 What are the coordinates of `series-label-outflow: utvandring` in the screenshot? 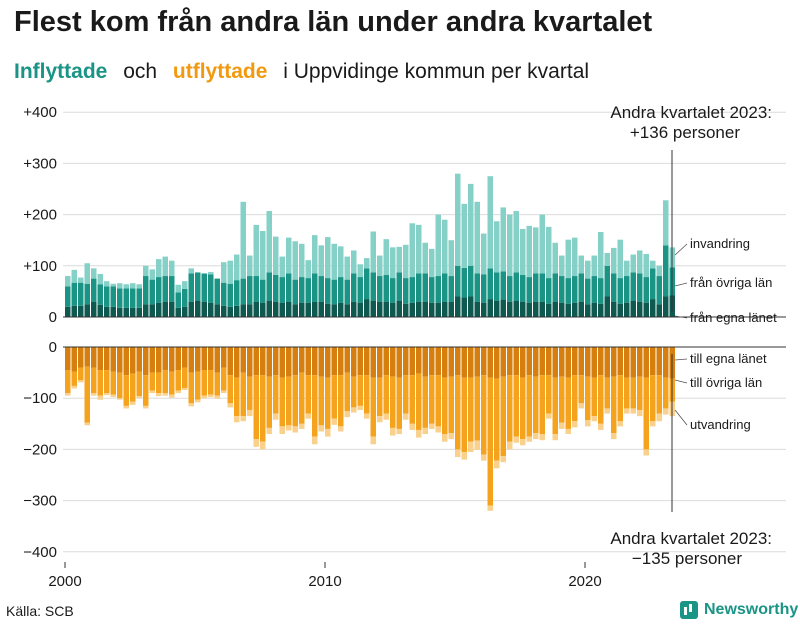 It's located at (720, 424).